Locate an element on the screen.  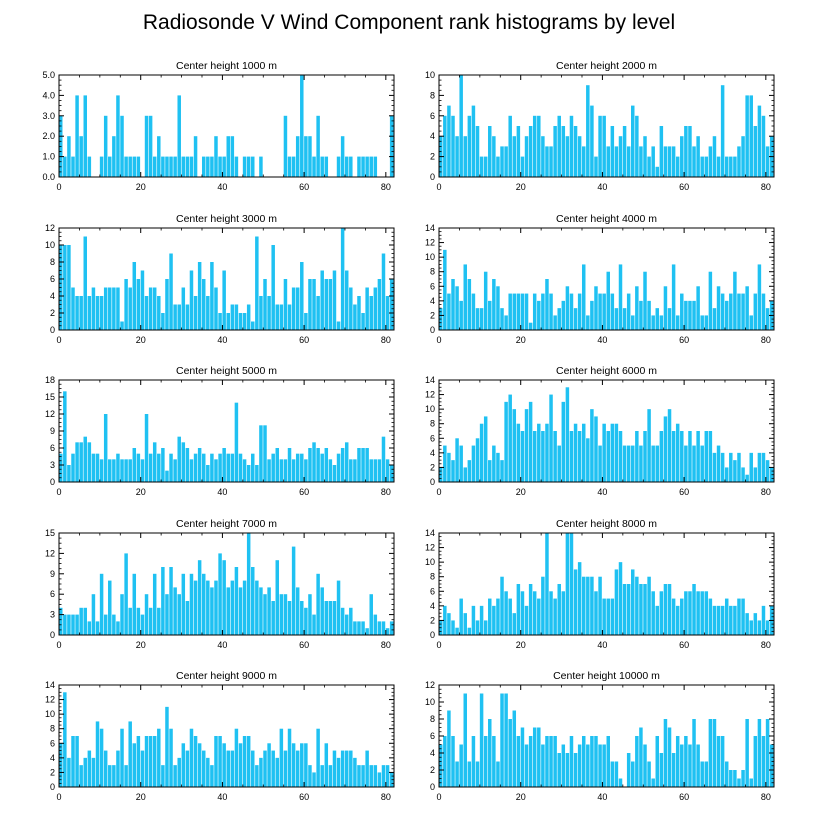
x-tick-label: 40 is located at coordinates (602, 797).